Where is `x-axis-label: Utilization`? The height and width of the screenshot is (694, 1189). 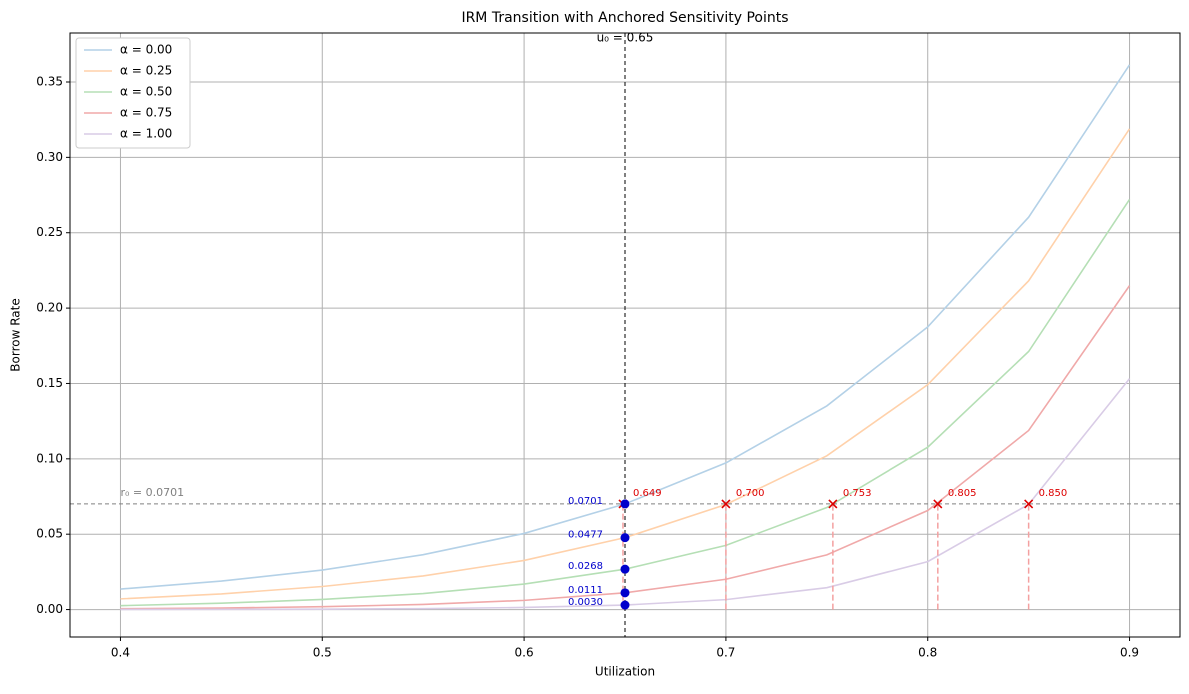
x-axis-label: Utilization is located at coordinates (625, 672).